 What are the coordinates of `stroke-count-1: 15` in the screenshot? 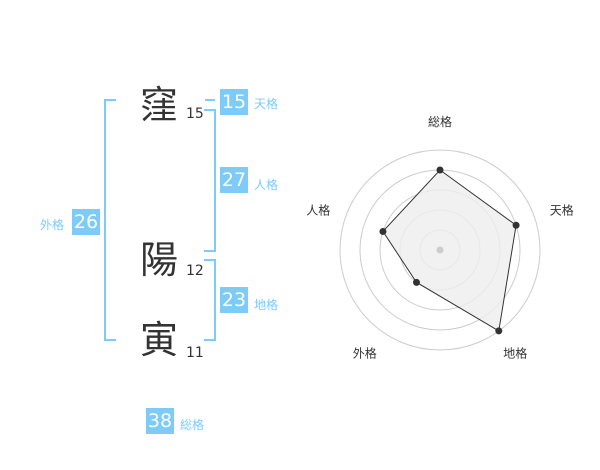 It's located at (195, 114).